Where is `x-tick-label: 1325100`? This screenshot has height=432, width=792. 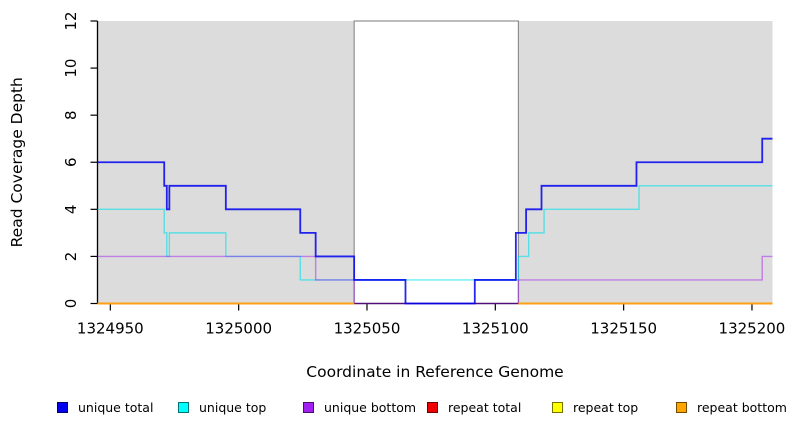 x-tick-label: 1325100 is located at coordinates (495, 329).